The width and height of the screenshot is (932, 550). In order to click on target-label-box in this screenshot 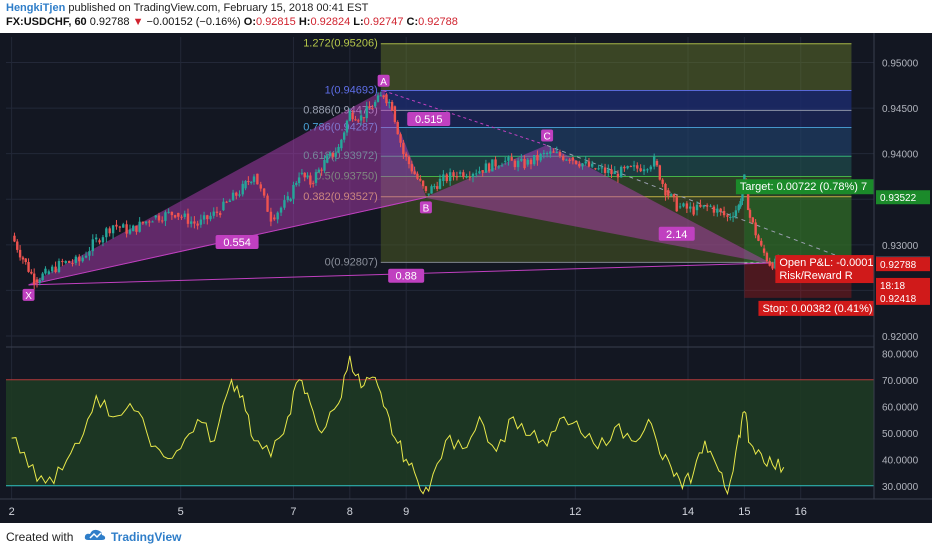, I will do `click(814, 187)`.